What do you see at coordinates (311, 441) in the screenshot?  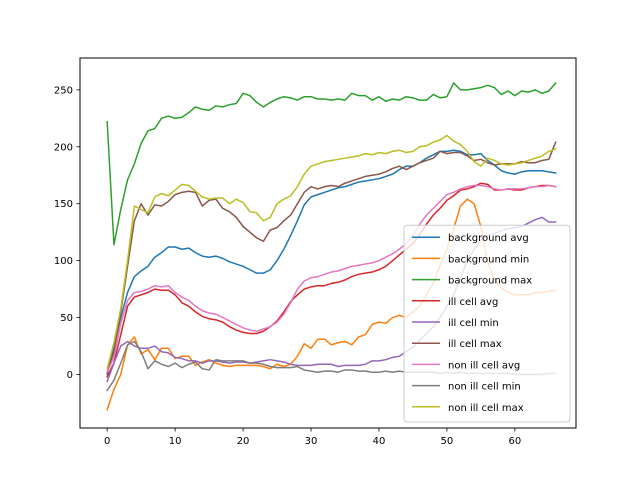 I see `x-tick-label: 30` at bounding box center [311, 441].